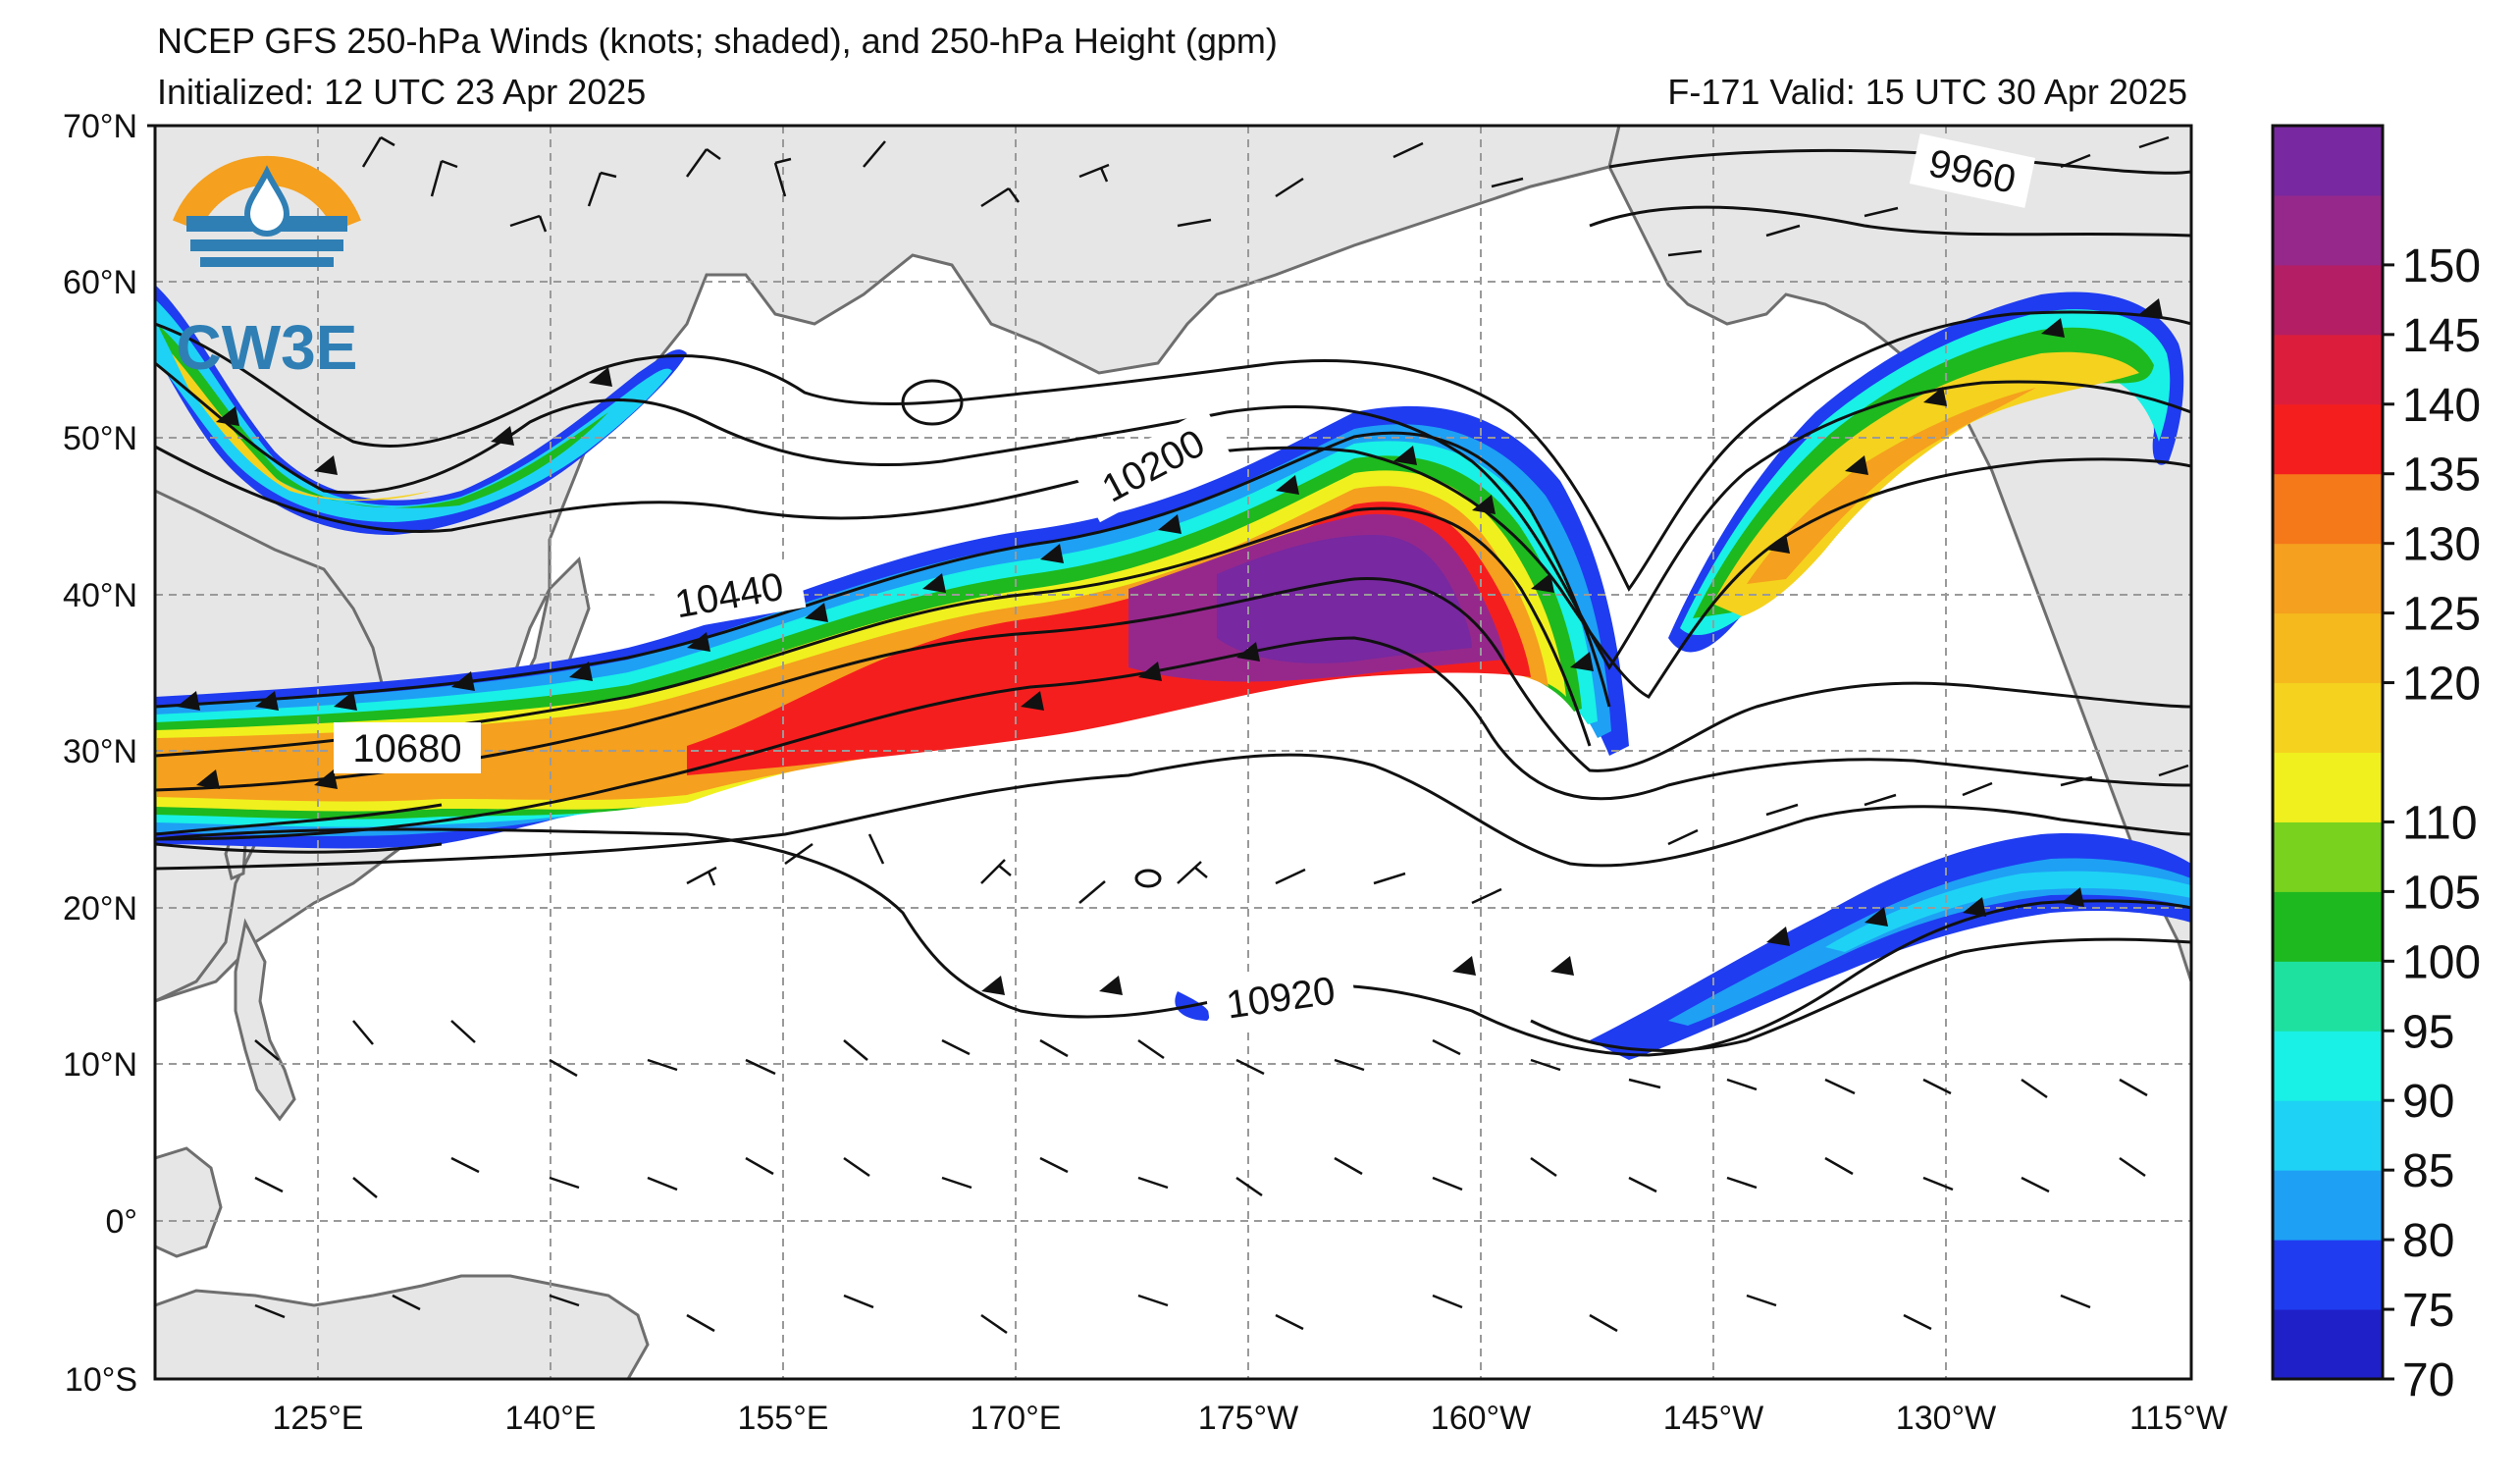 This screenshot has width=2520, height=1483. What do you see at coordinates (1946, 1419) in the screenshot?
I see `lon-label-130w: 130°W` at bounding box center [1946, 1419].